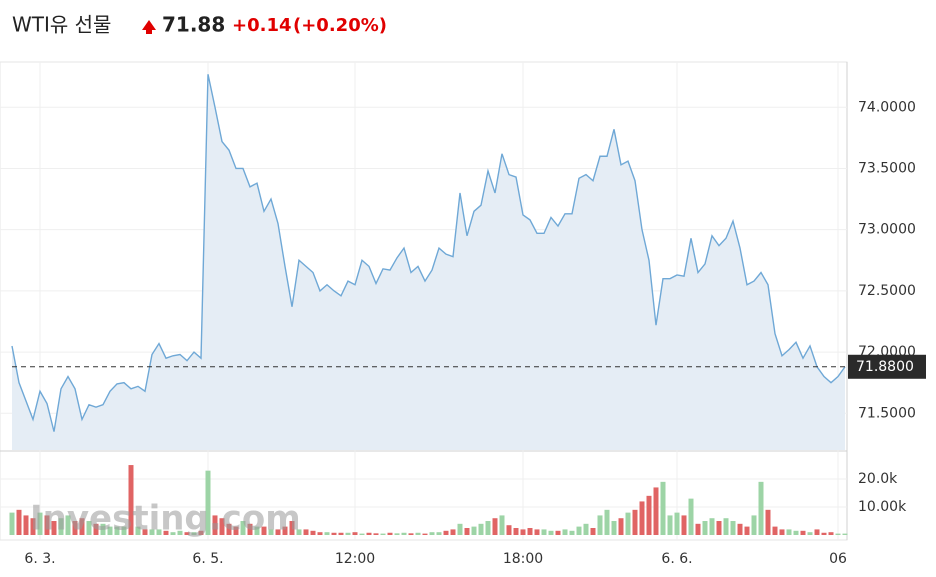 The height and width of the screenshot is (577, 936). Describe the element at coordinates (882, 507) in the screenshot. I see `y-tick-label: 10.00k` at that location.